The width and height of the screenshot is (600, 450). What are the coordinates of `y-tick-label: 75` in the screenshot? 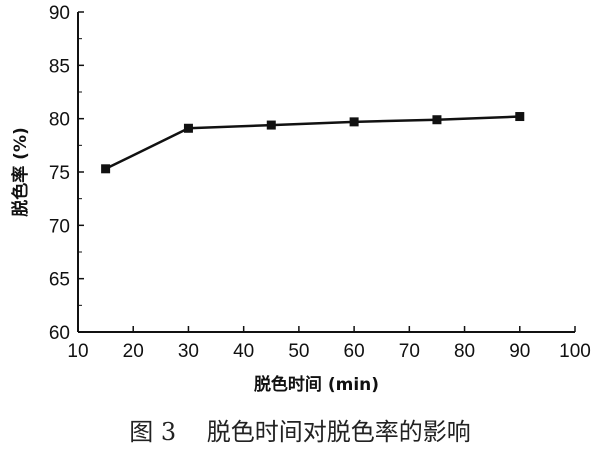 It's located at (59, 173).